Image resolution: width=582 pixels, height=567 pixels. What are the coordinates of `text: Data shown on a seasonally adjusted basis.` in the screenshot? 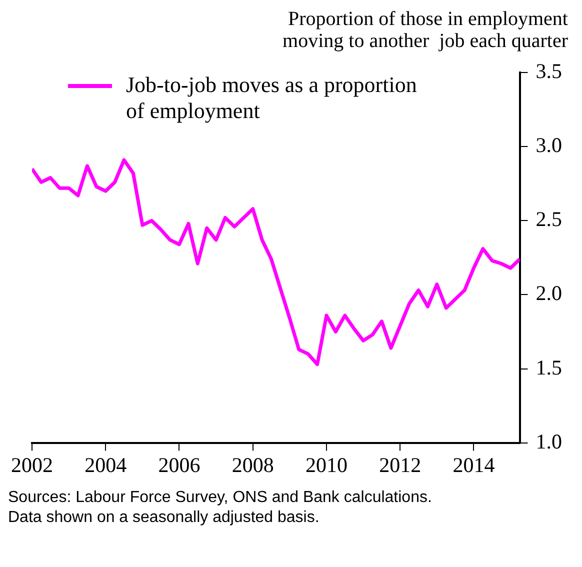 It's located at (164, 518).